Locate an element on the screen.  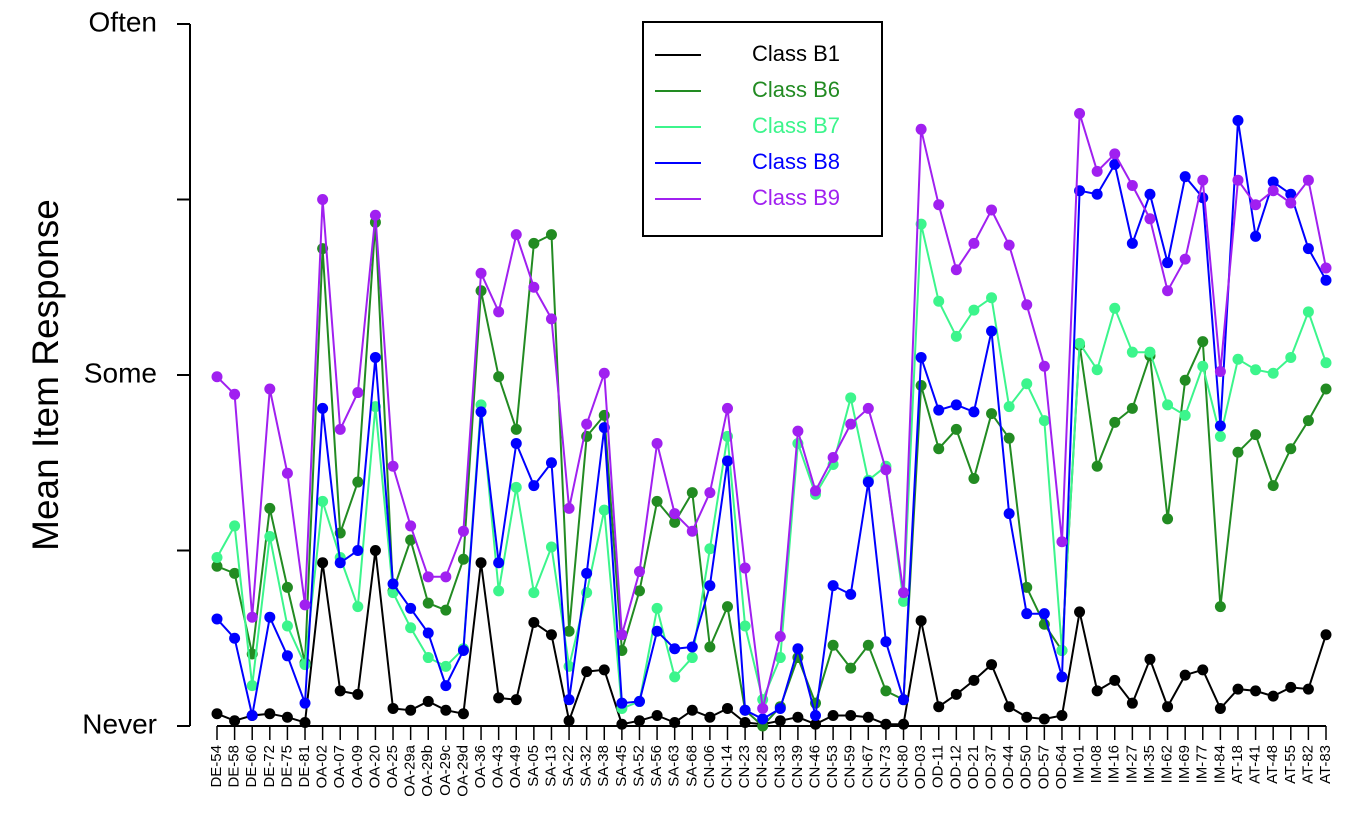
x-tick-label: CN-80 is located at coordinates (902, 766).